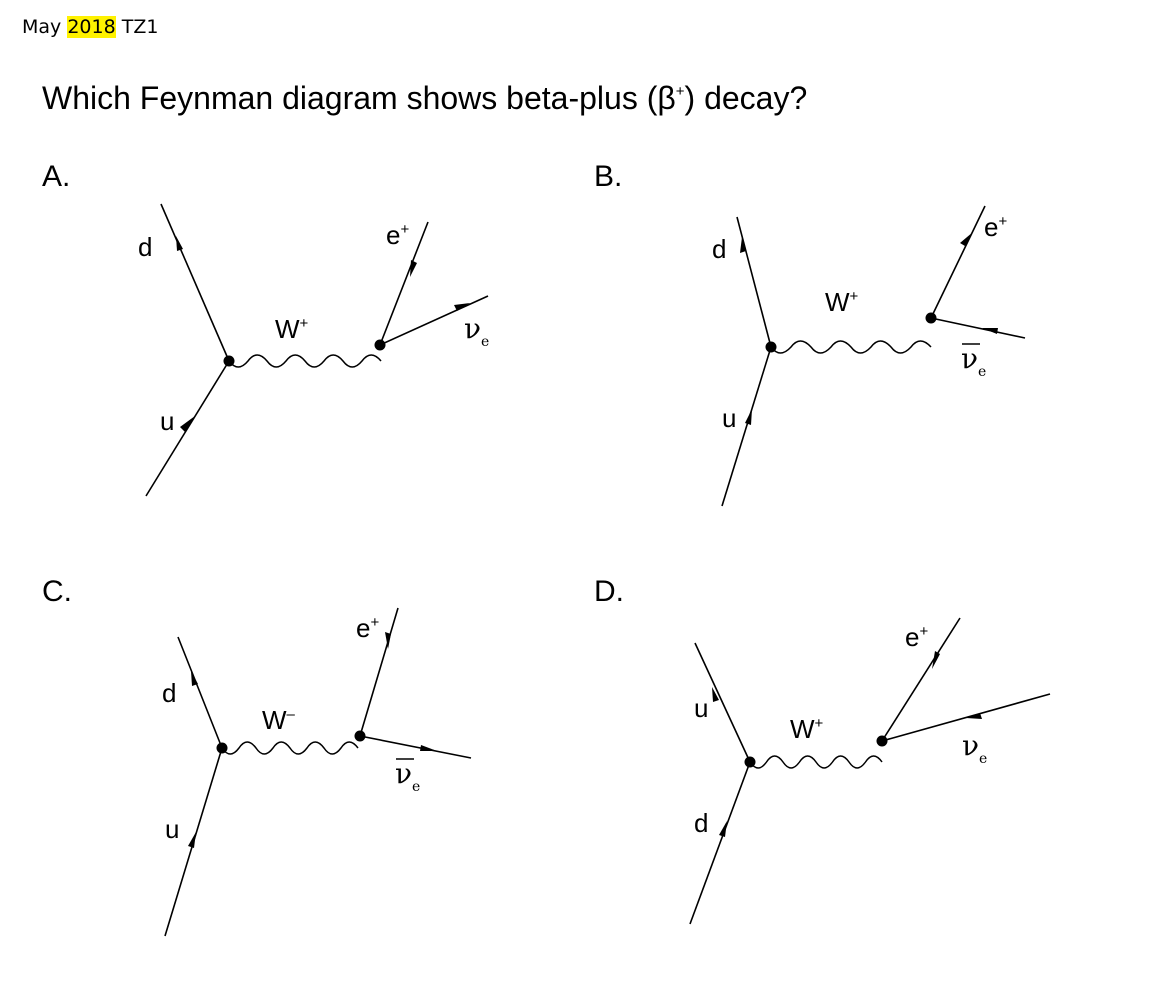  What do you see at coordinates (428, 748) in the screenshot?
I see `diagram-c-neutrino-arrow` at bounding box center [428, 748].